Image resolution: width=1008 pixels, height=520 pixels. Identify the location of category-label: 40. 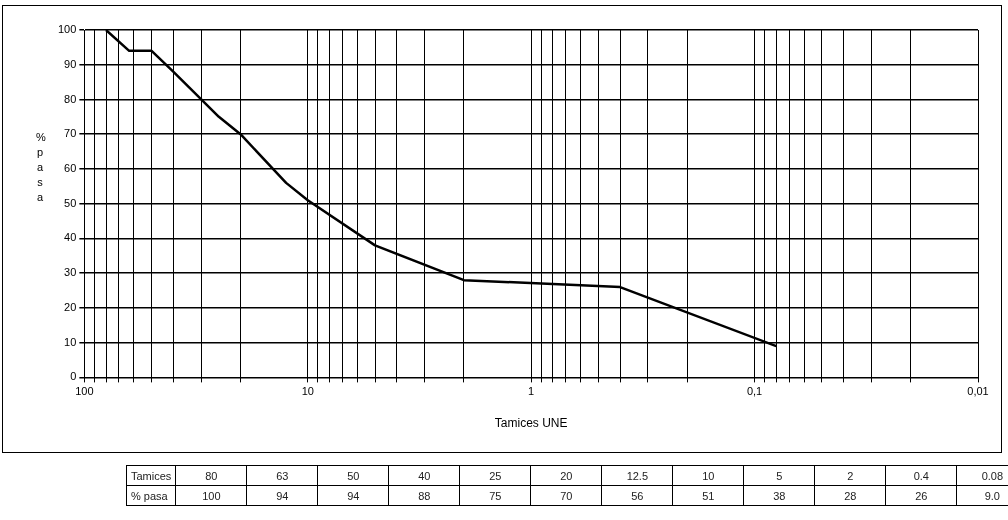
(424, 475).